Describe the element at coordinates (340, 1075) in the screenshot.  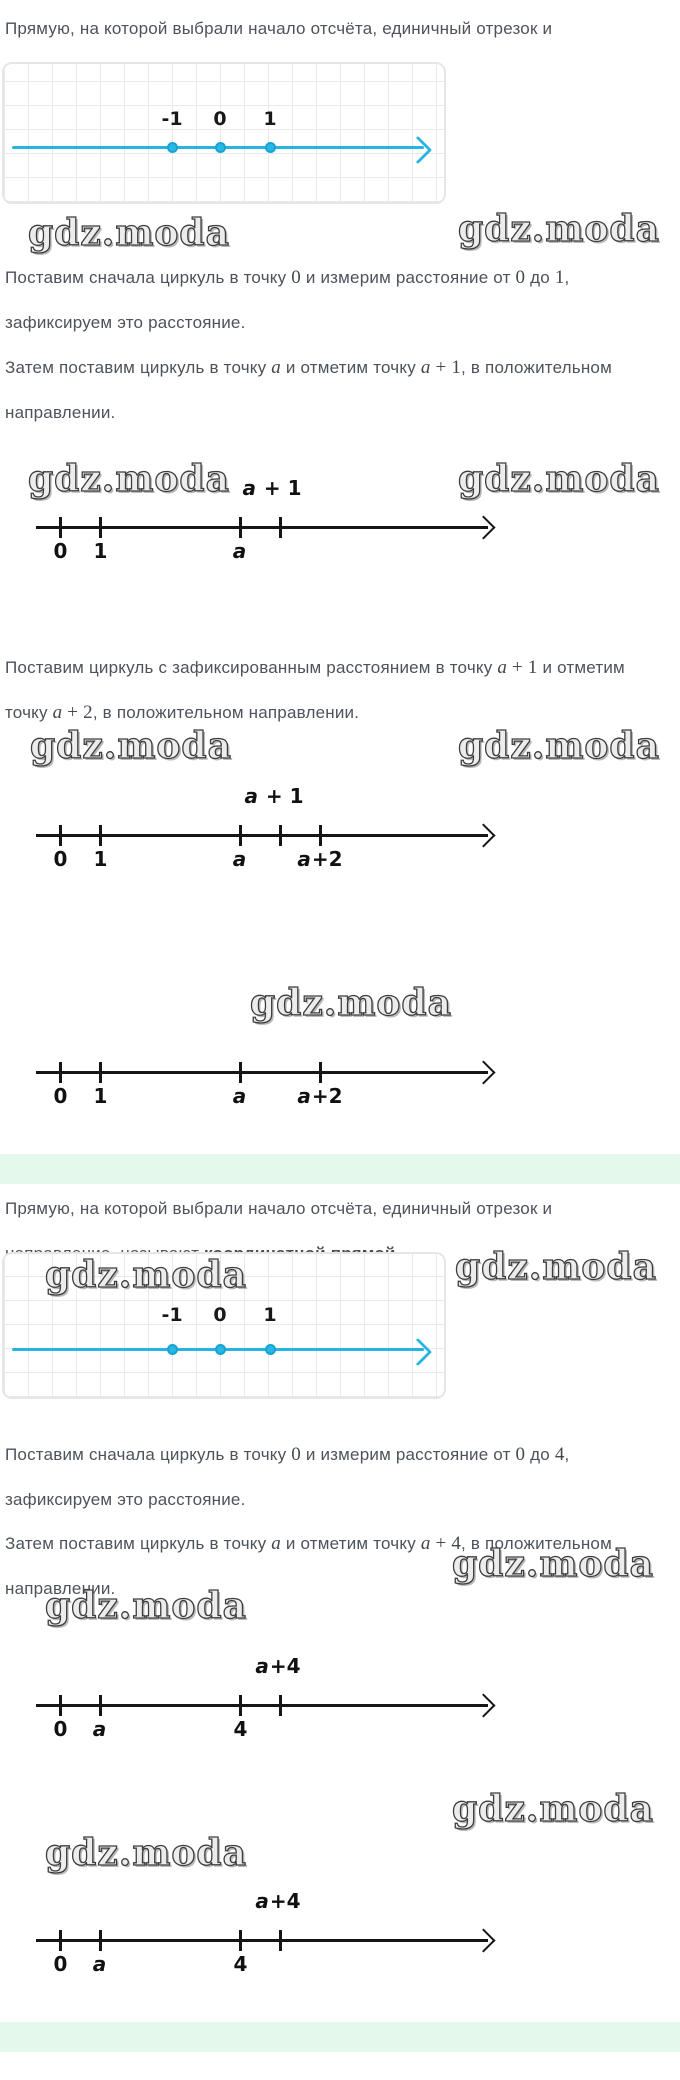
I see `number-line-result-1: 0 1 a a+2` at that location.